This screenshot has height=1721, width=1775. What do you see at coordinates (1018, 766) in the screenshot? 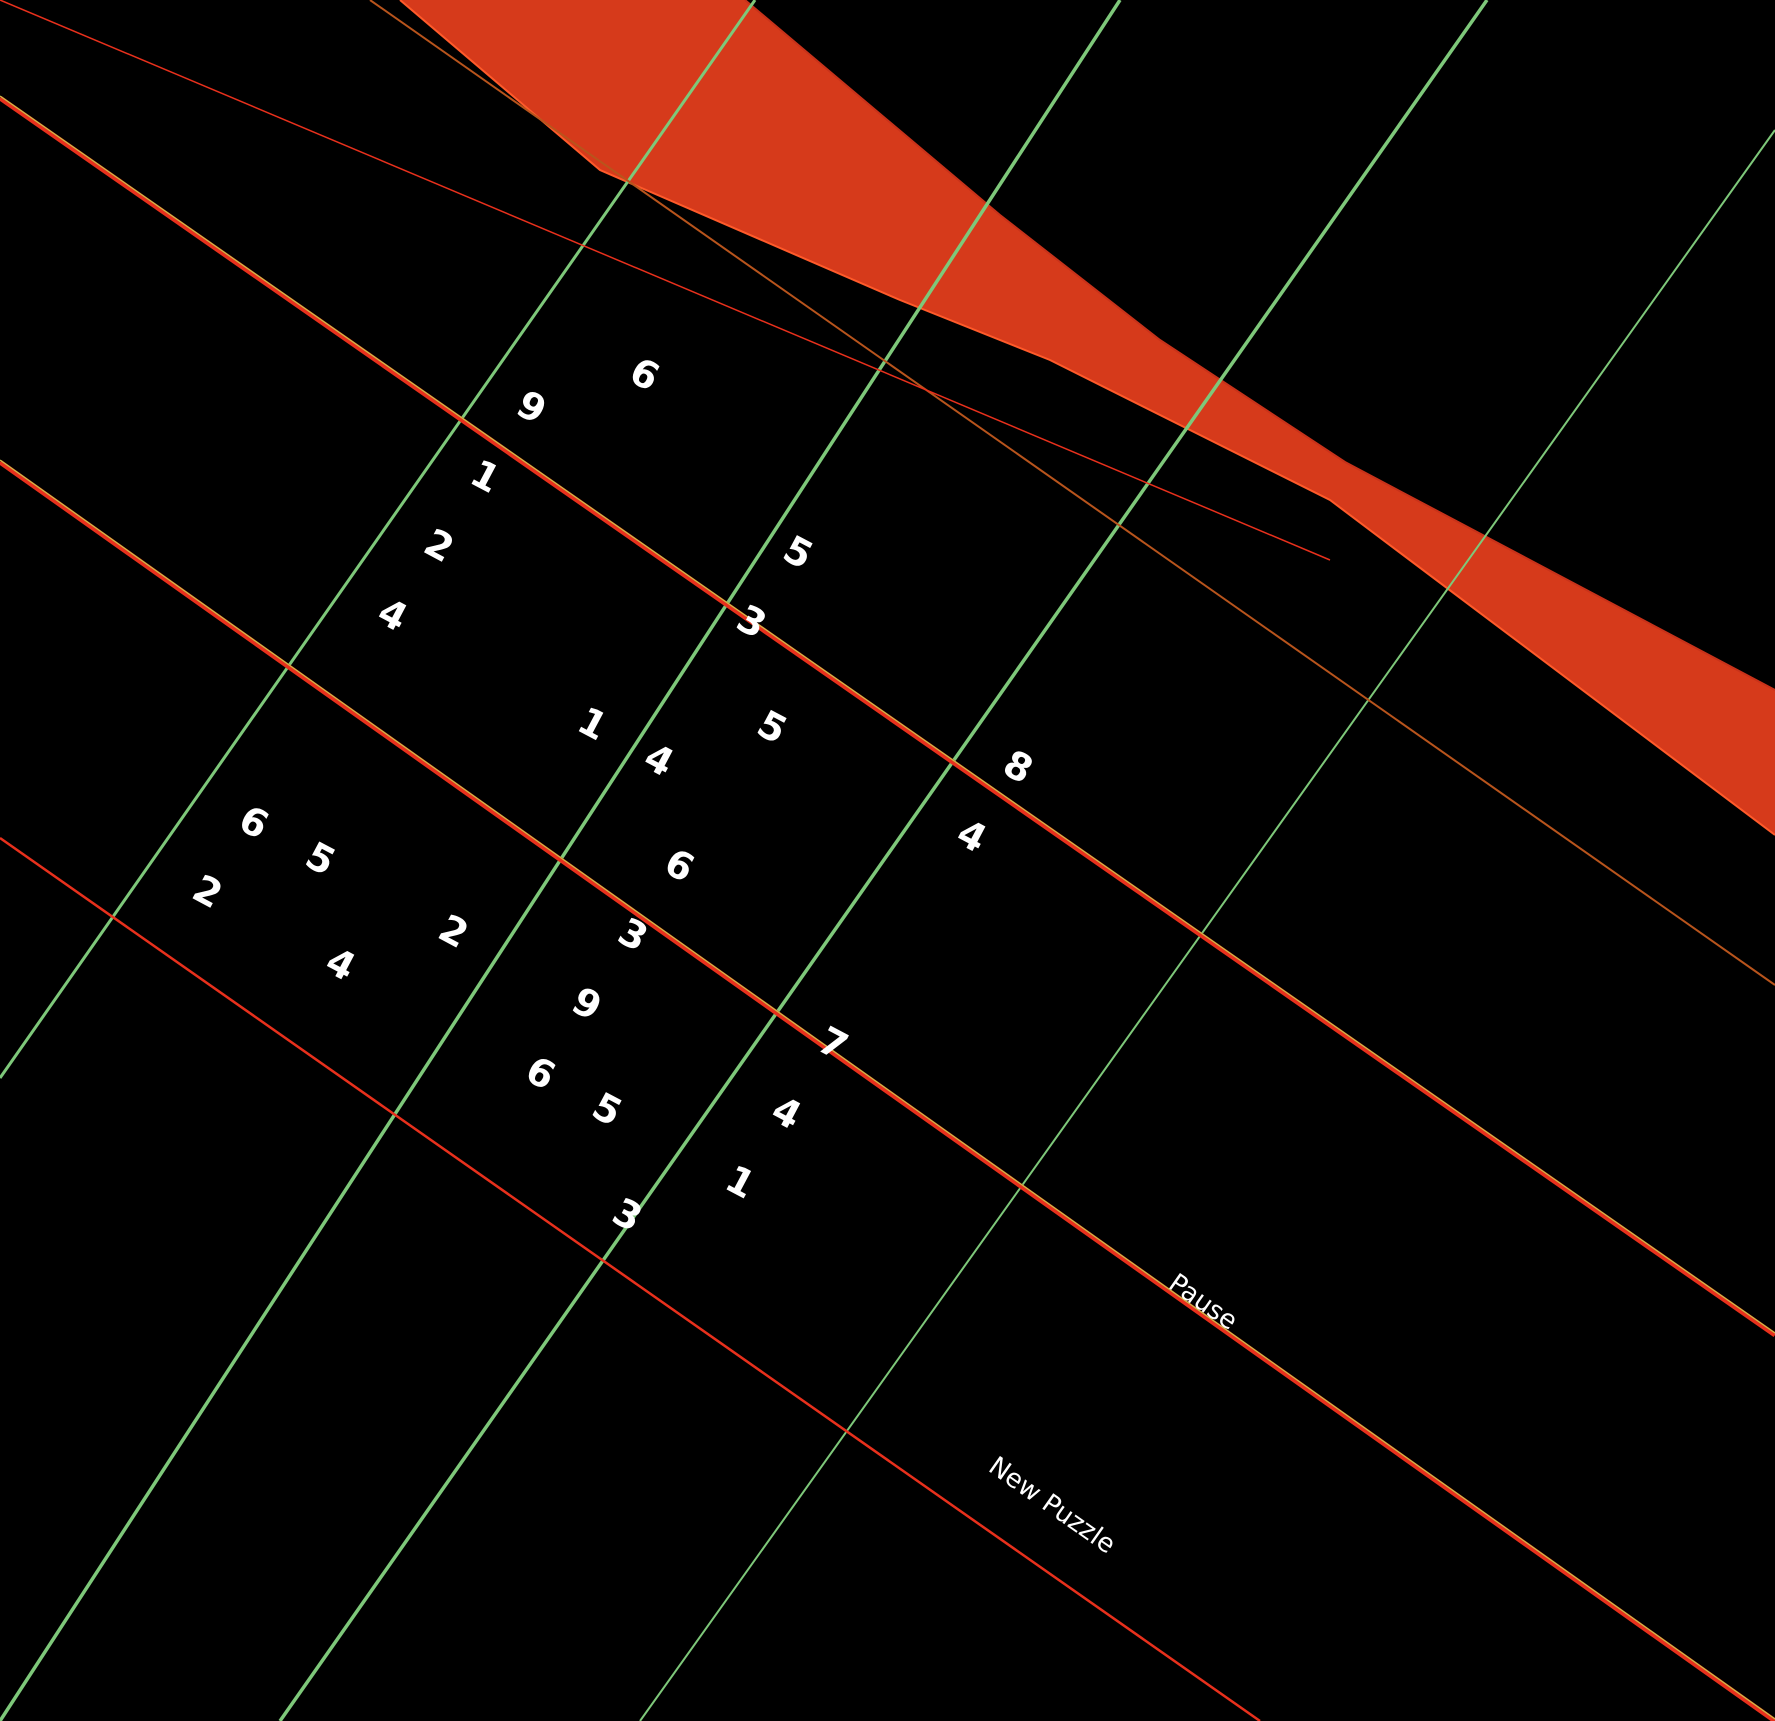
I see `sudoku-given-digit: 8` at bounding box center [1018, 766].